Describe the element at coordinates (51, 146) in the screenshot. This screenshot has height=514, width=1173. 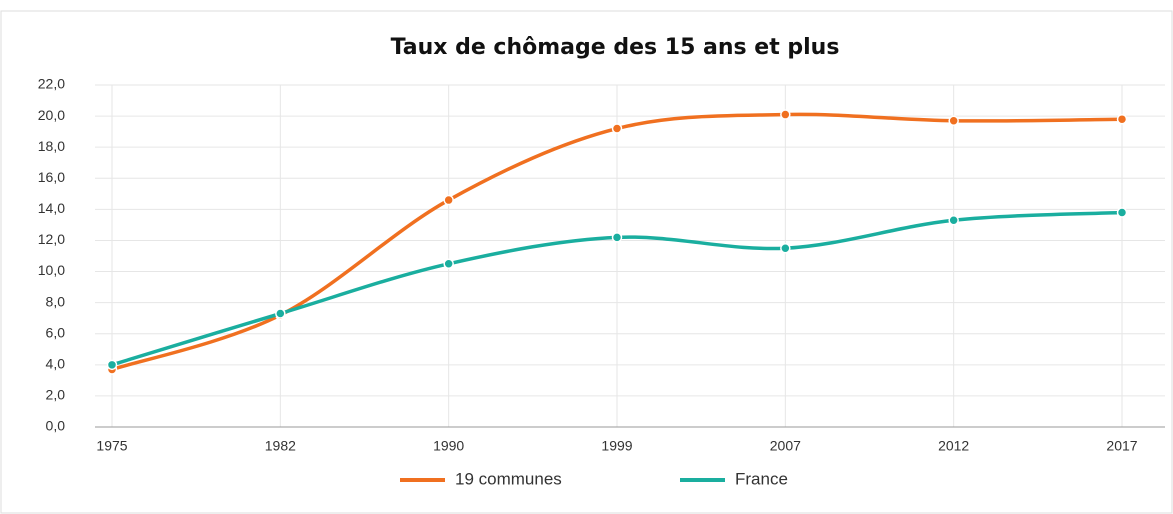
I see `y-tick-label: 18,0` at that location.